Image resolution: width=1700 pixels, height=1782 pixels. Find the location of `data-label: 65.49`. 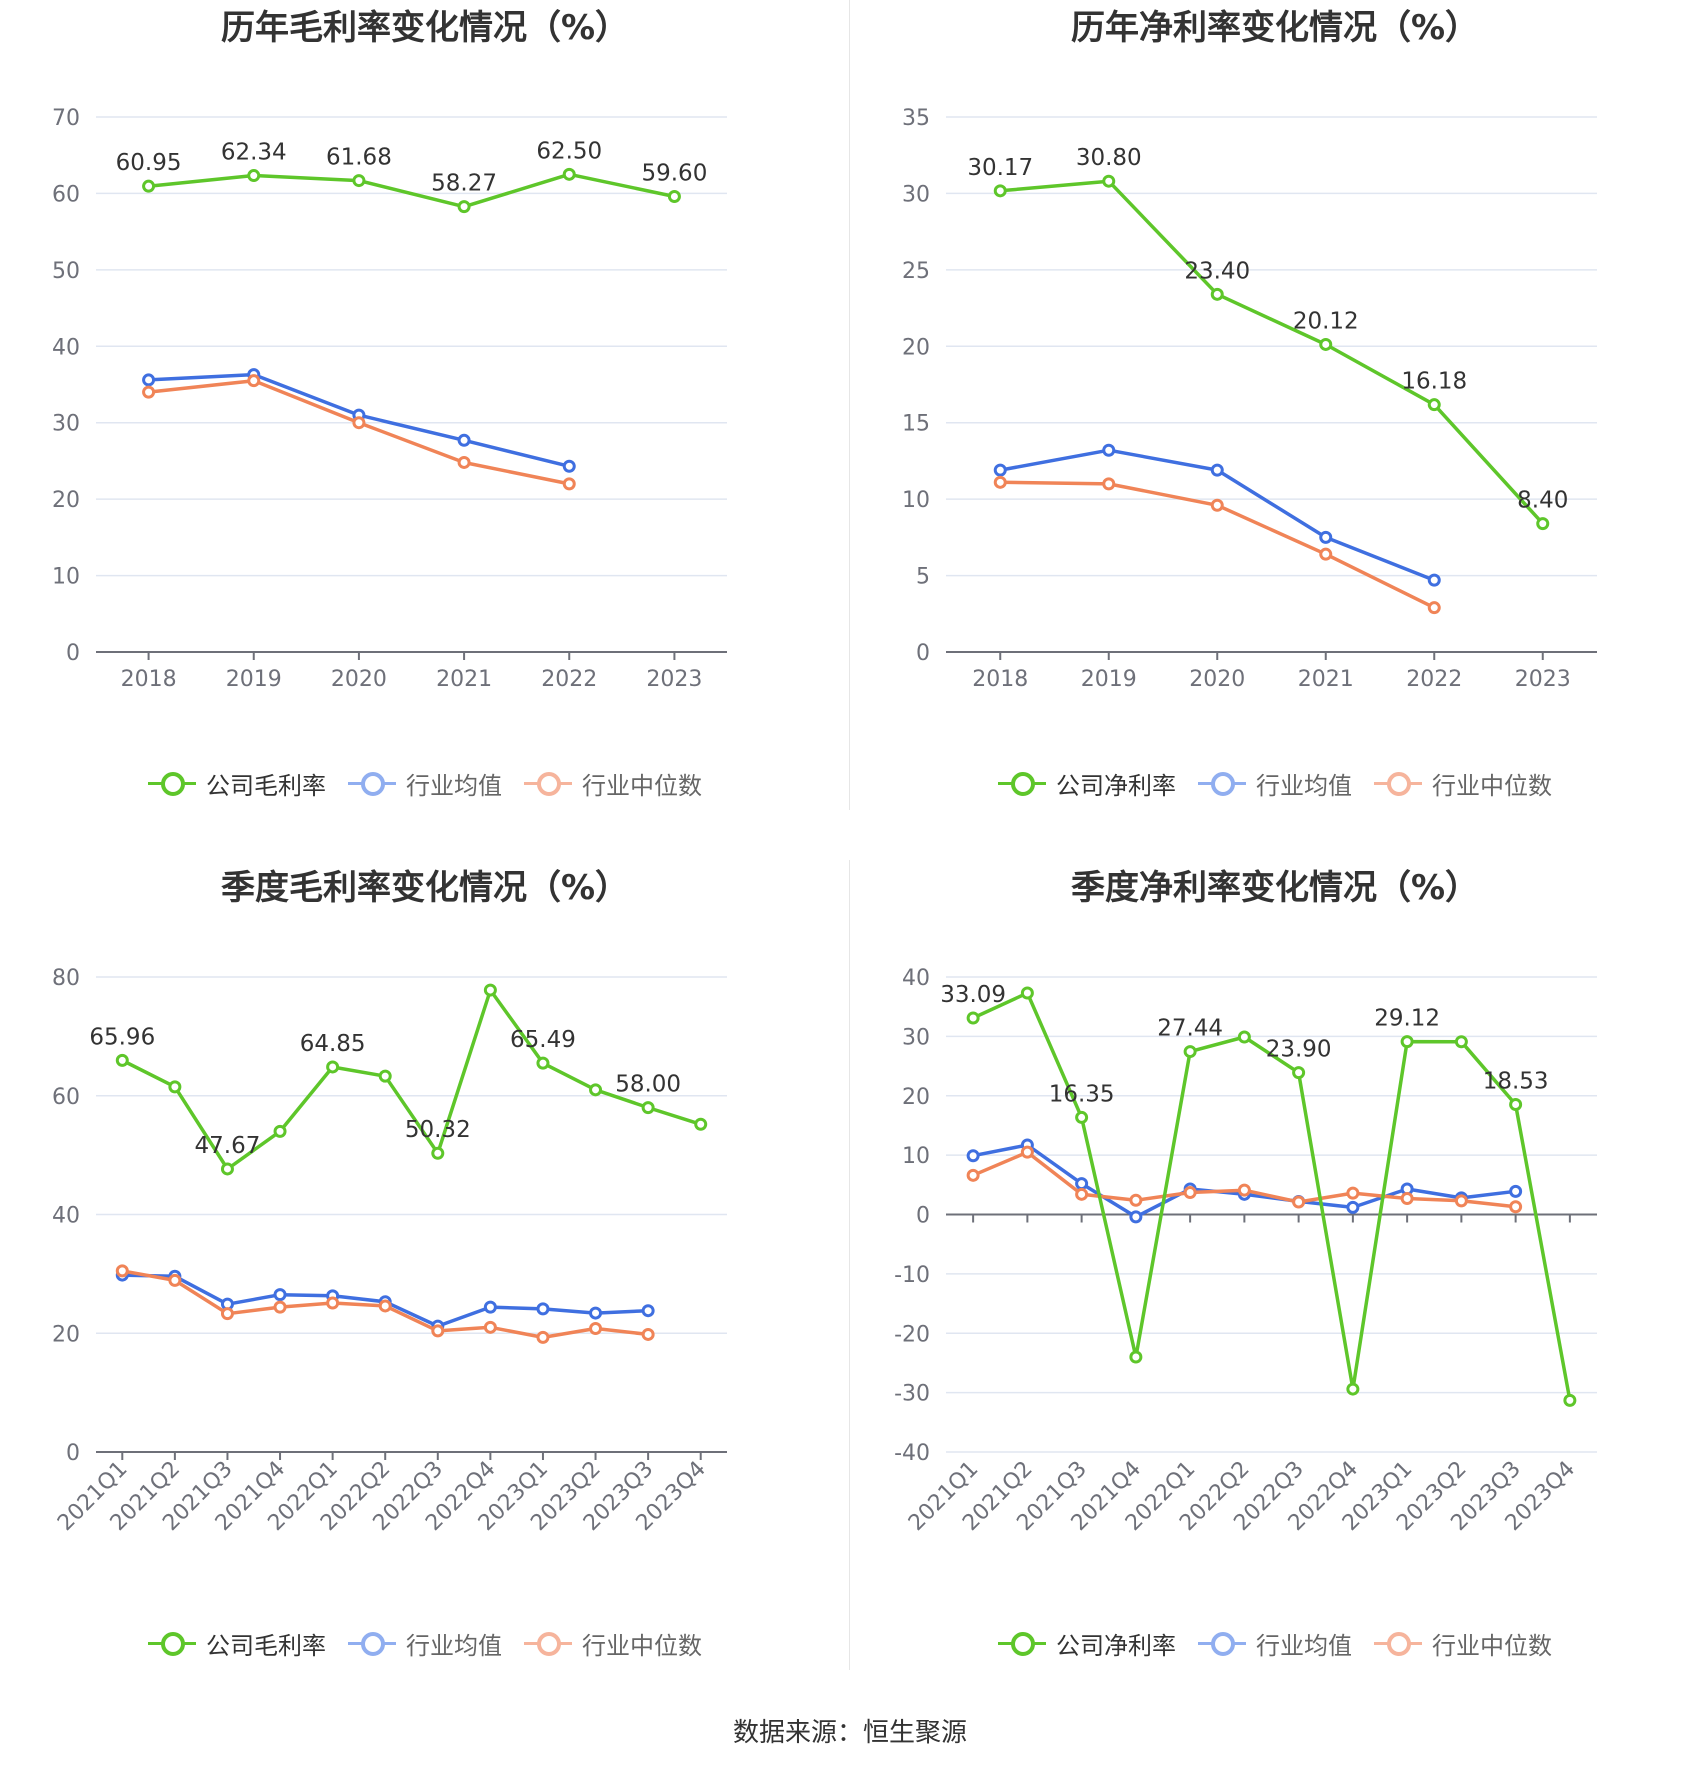

data-label: 65.49 is located at coordinates (543, 1040).